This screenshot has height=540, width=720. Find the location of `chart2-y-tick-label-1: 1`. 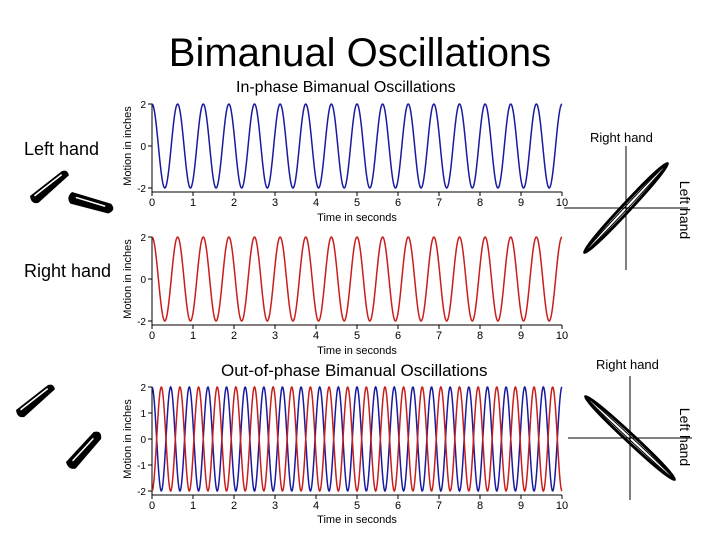

chart2-y-tick-label-1: 1 is located at coordinates (143, 414).